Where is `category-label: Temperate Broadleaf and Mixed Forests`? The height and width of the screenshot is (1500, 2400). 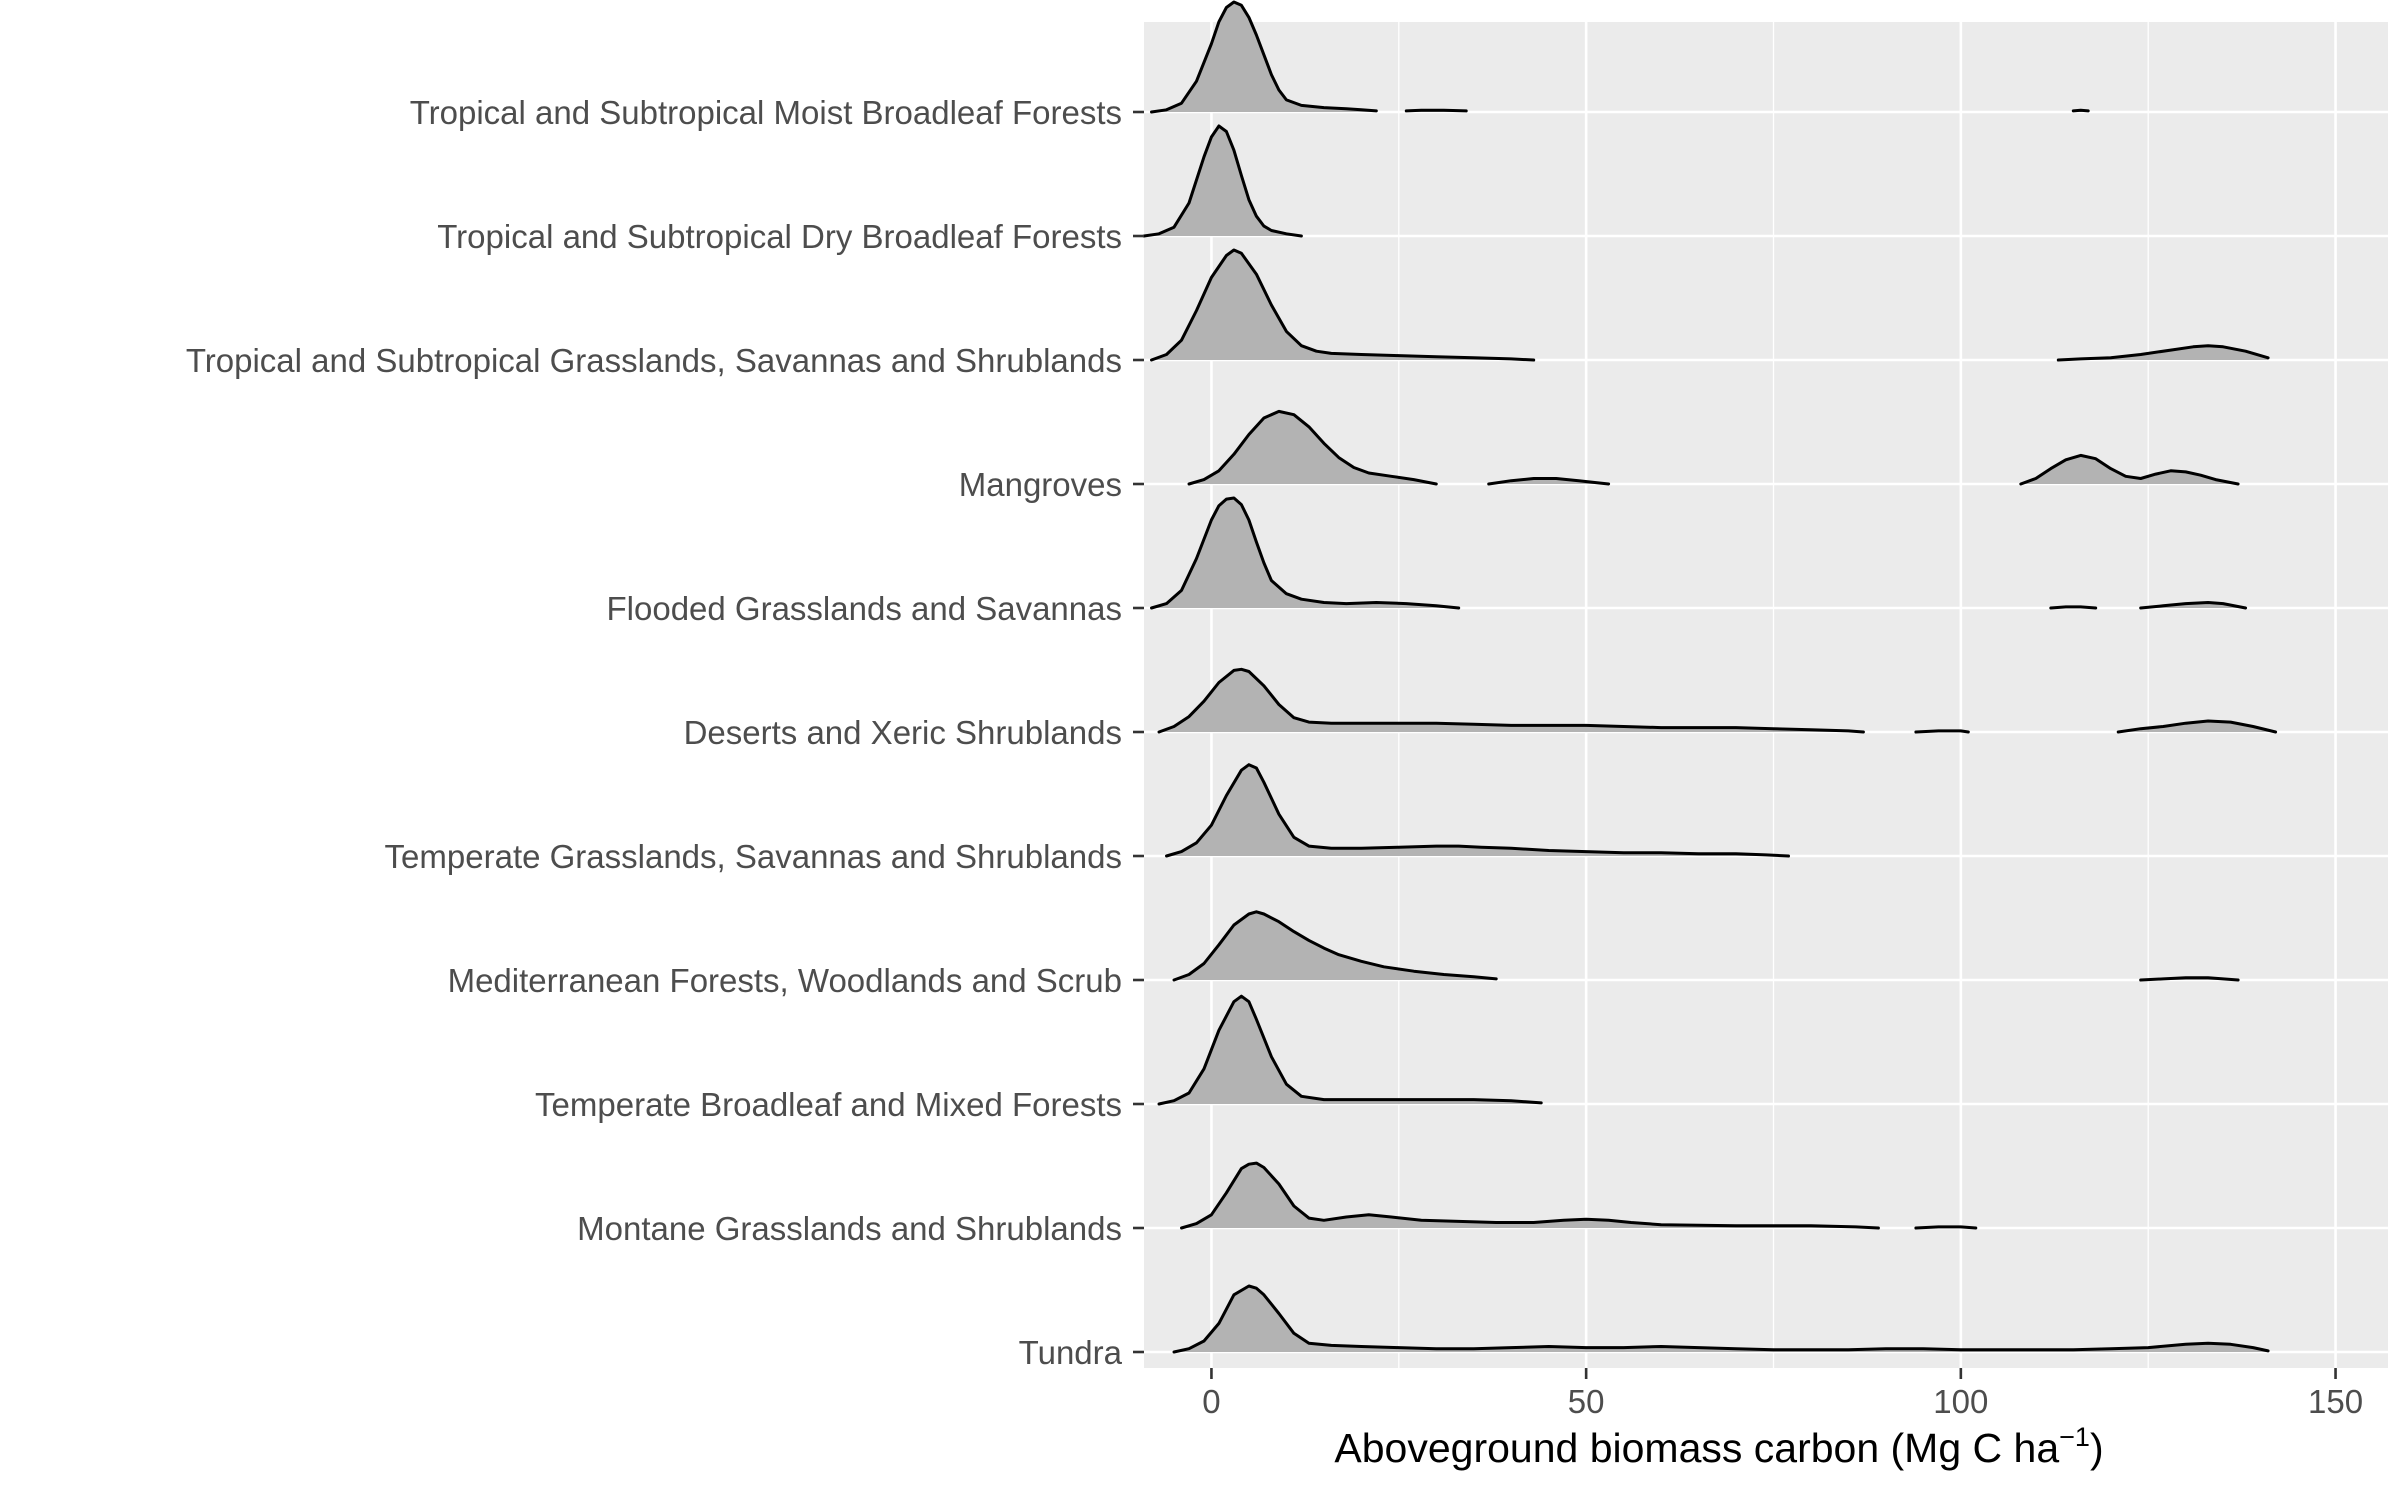 category-label: Temperate Broadleaf and Mixed Forests is located at coordinates (828, 1104).